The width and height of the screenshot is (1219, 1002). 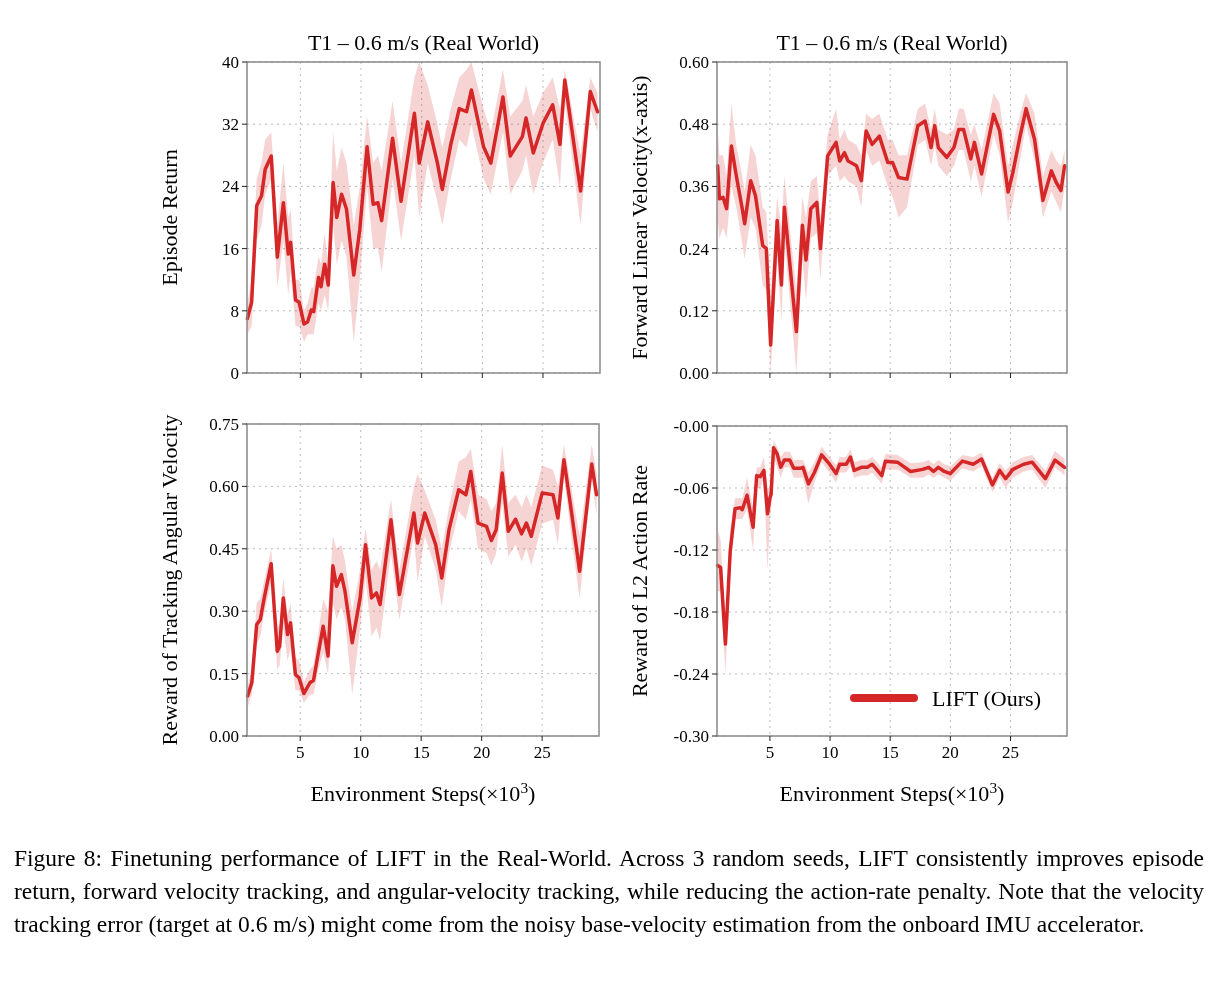 What do you see at coordinates (224, 674) in the screenshot?
I see `y-tick-label: 0.15` at bounding box center [224, 674].